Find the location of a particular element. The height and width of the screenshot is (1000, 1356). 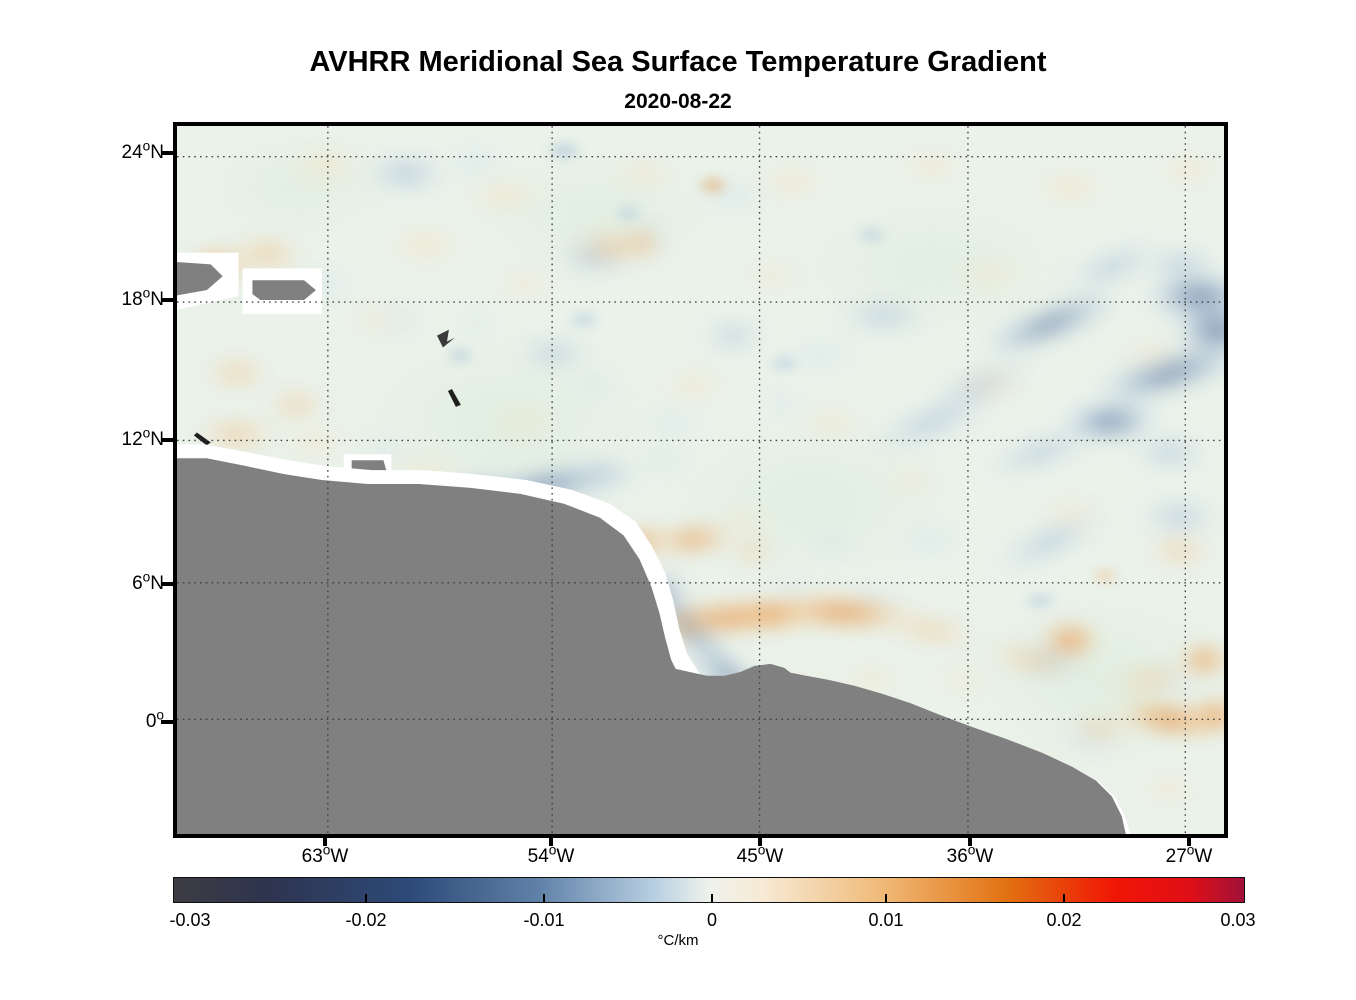

puerto-rico-land is located at coordinates (284, 290).